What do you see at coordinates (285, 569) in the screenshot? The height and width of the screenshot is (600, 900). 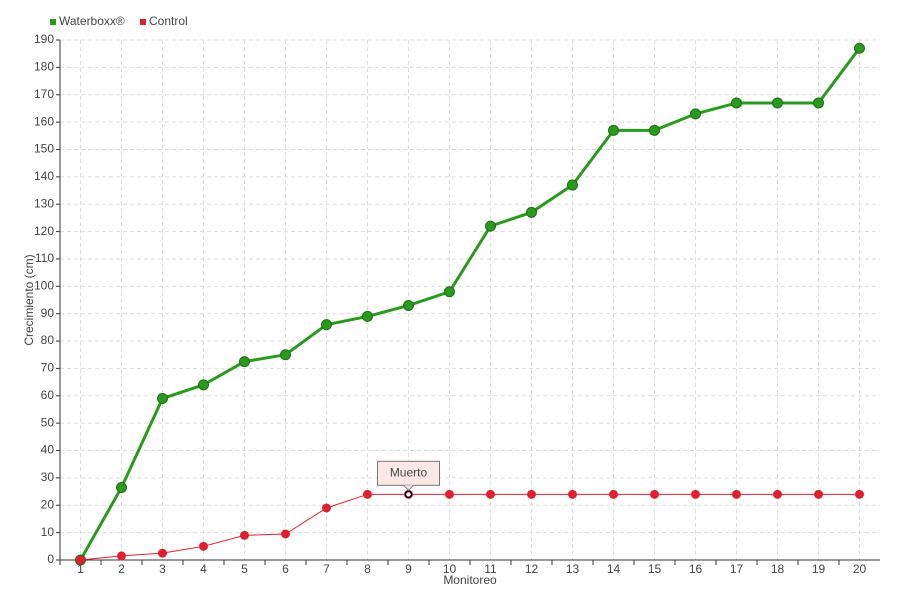 I see `x-tick-label: 6` at bounding box center [285, 569].